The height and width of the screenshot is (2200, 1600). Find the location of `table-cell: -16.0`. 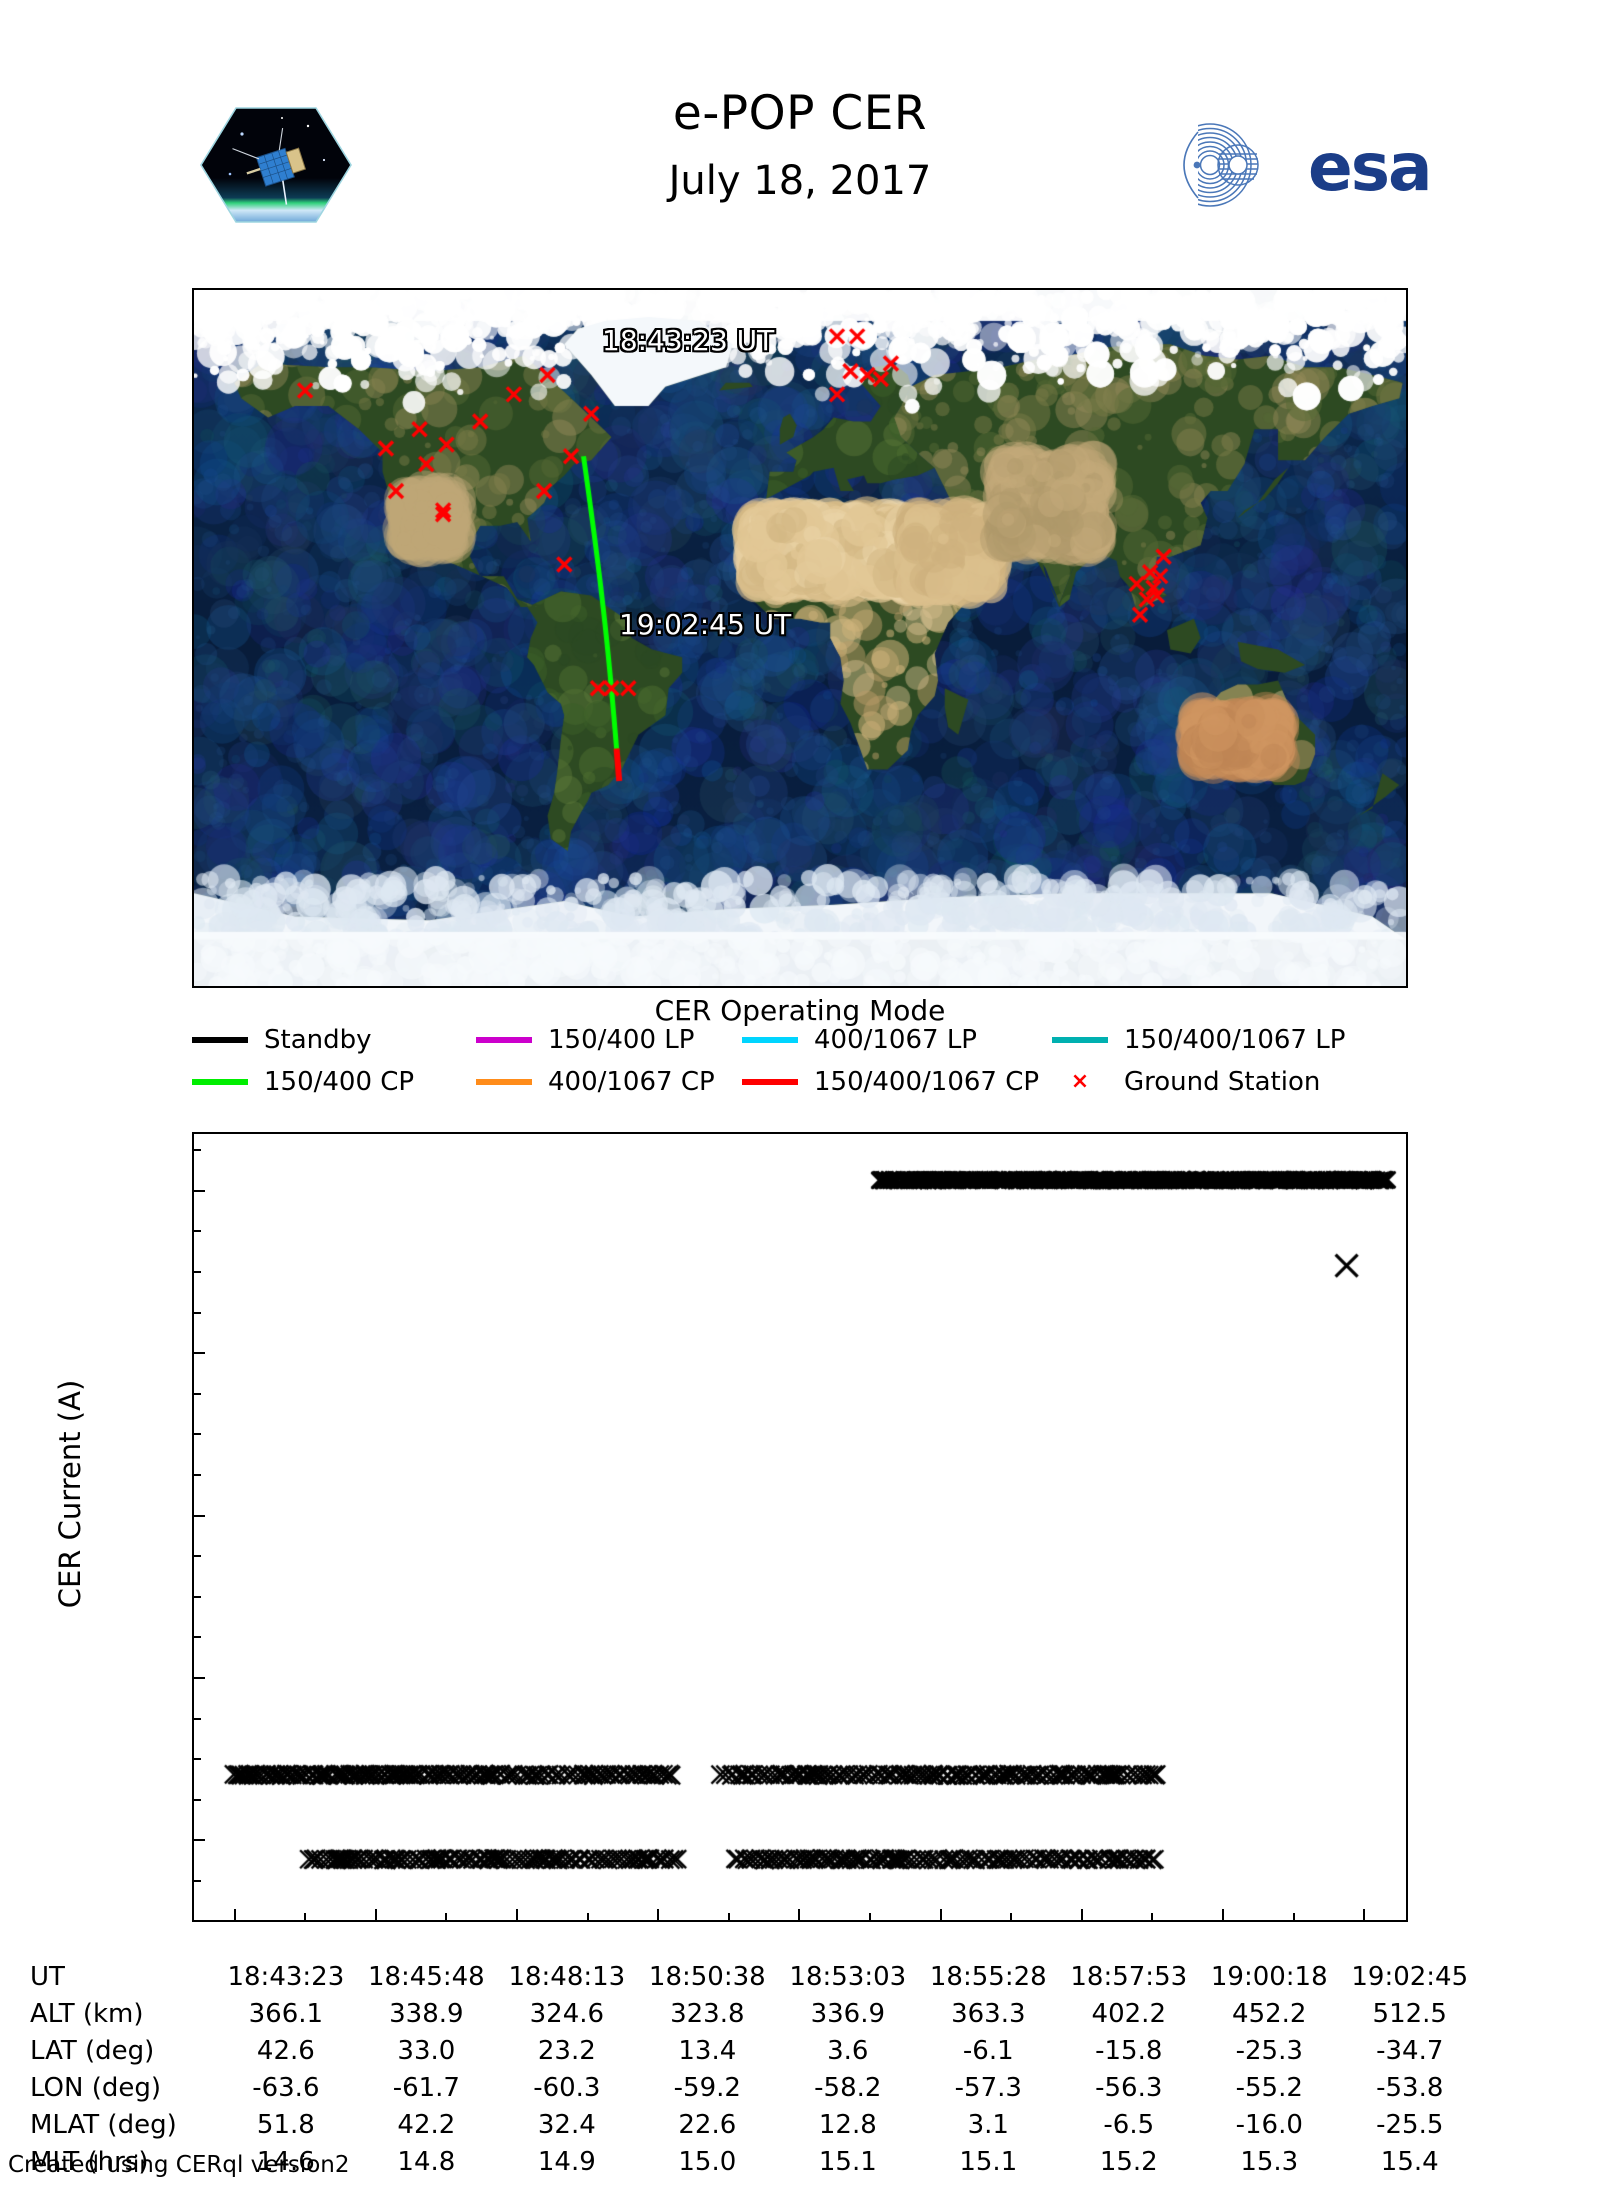

table-cell: -16.0 is located at coordinates (1269, 2124).